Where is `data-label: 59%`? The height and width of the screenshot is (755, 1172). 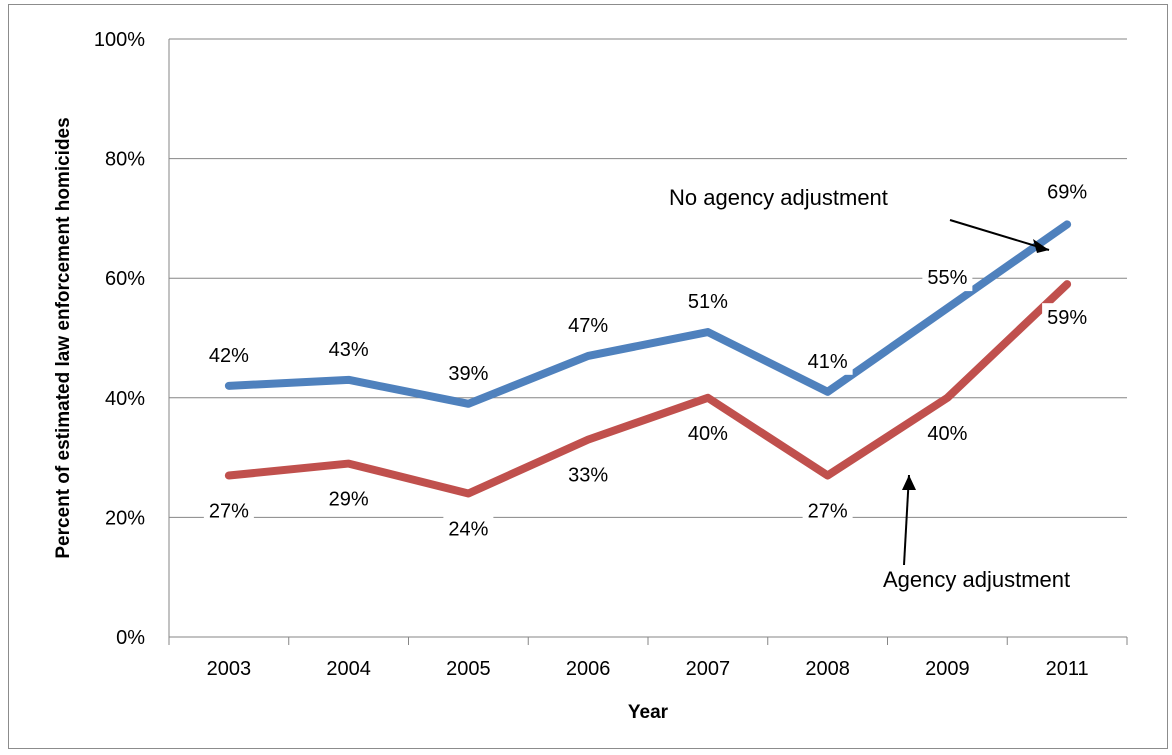
data-label: 59% is located at coordinates (1067, 318).